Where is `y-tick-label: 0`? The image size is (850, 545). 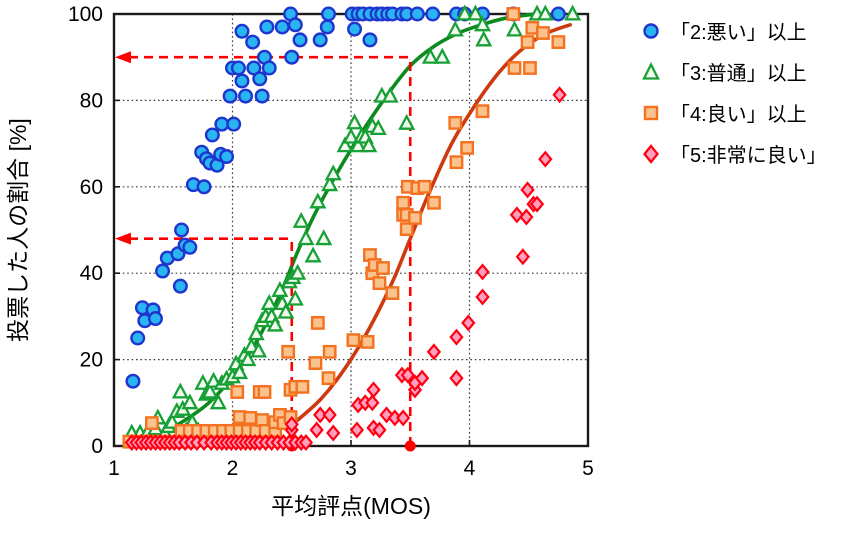
y-tick-label: 0 is located at coordinates (97, 446).